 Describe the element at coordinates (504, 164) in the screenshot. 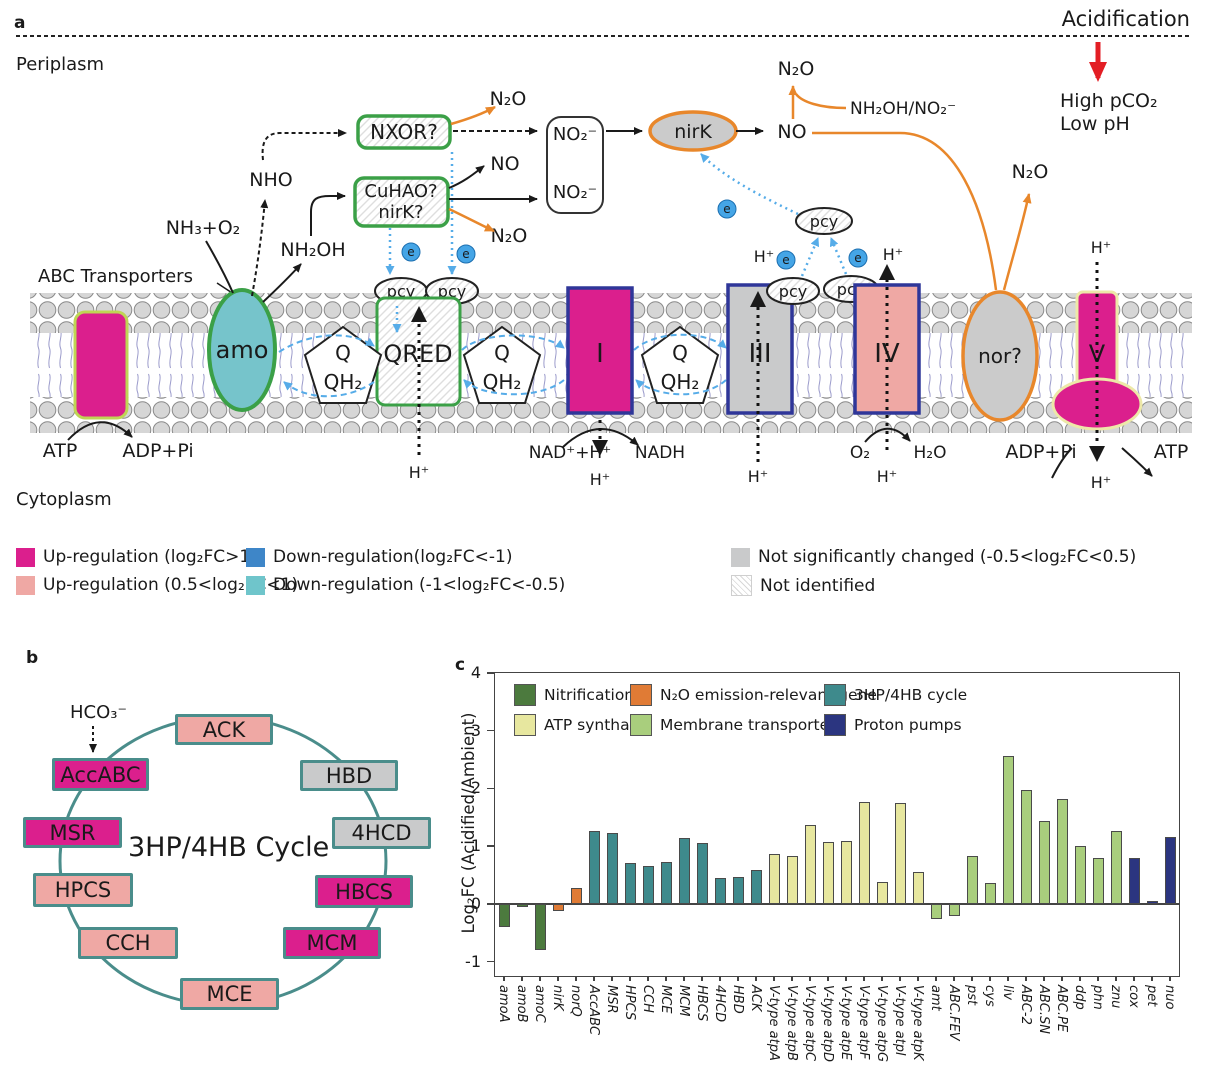

I see `no-label-1: NO` at that location.